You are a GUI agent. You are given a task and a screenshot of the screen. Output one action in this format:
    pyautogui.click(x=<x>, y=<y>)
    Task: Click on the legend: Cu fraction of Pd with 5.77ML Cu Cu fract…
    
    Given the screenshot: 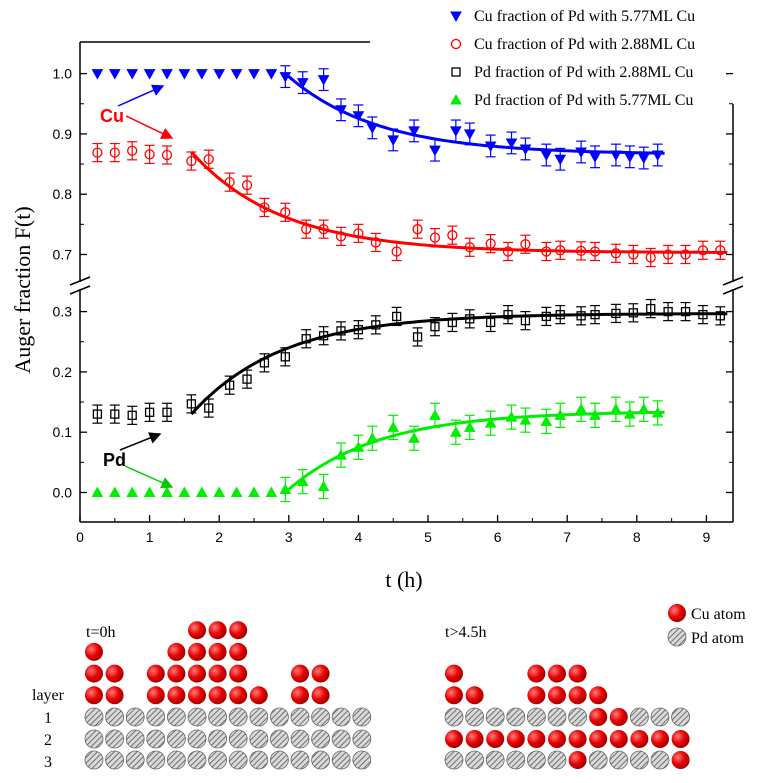 What is the action you would take?
    pyautogui.click(x=572, y=58)
    